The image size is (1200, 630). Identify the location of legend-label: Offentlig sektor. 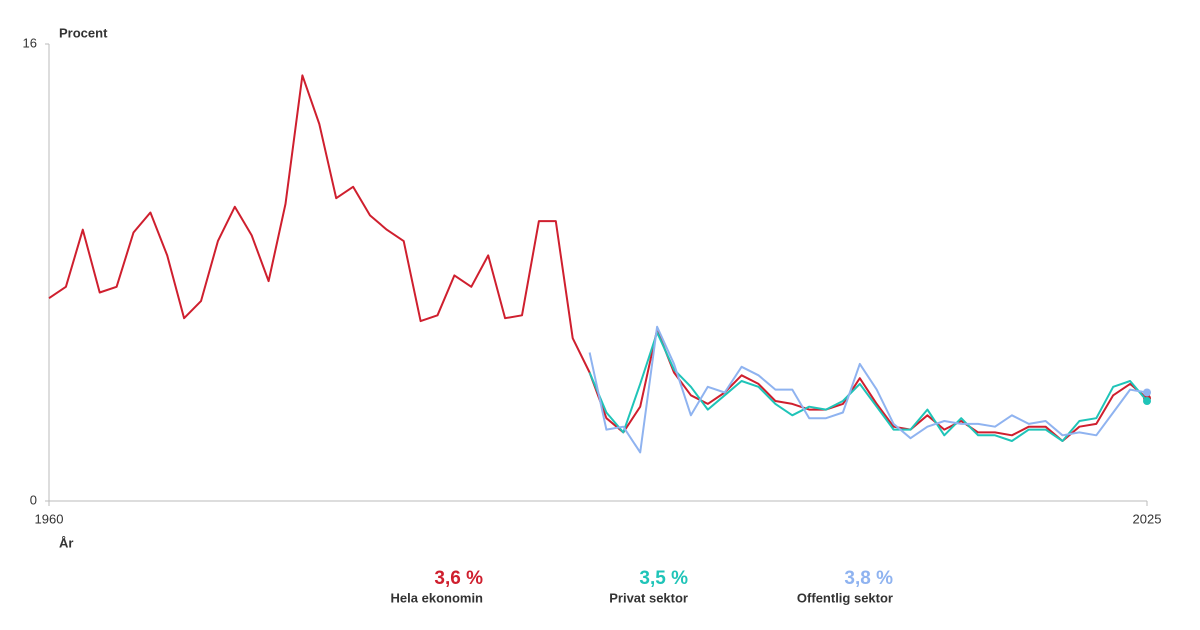
(845, 597).